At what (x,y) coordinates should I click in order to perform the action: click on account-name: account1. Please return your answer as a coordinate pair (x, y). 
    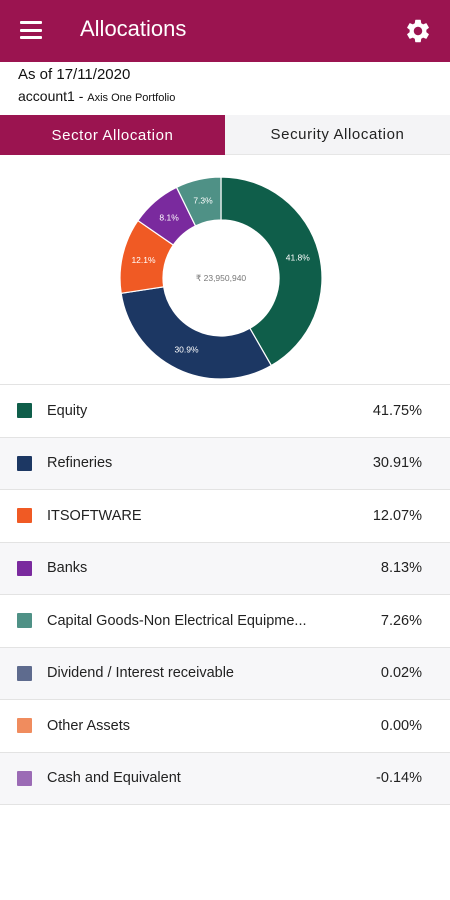
    Looking at the image, I should click on (46, 96).